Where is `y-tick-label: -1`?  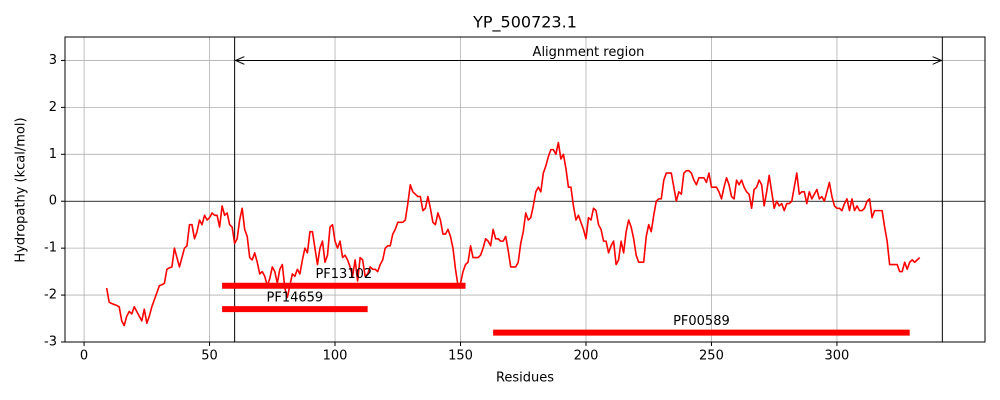
y-tick-label: -1 is located at coordinates (50, 248).